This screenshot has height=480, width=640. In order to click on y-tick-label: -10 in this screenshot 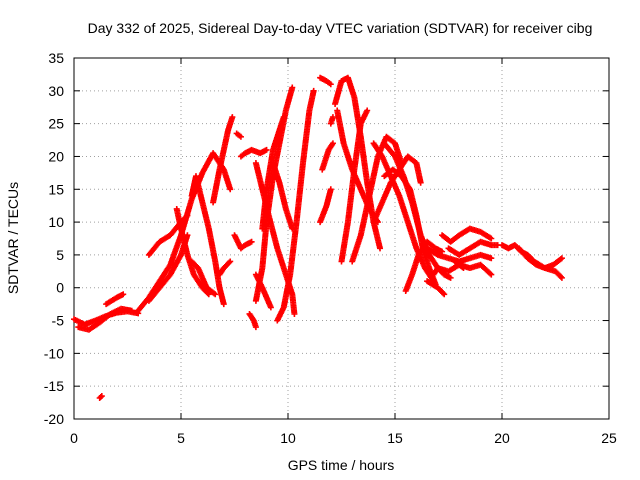, I will do `click(54, 353)`.